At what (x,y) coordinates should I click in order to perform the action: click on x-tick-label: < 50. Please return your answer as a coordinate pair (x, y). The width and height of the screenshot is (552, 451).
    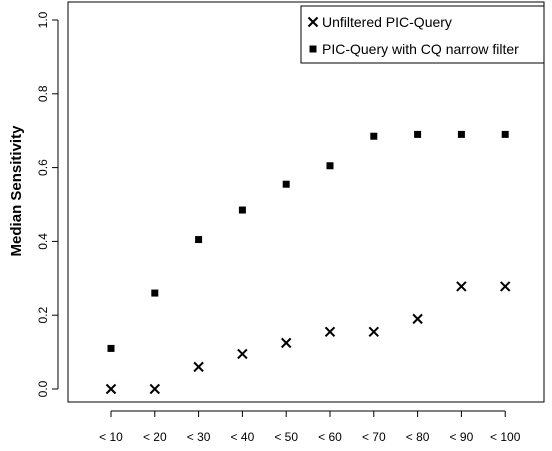
    Looking at the image, I should click on (286, 437).